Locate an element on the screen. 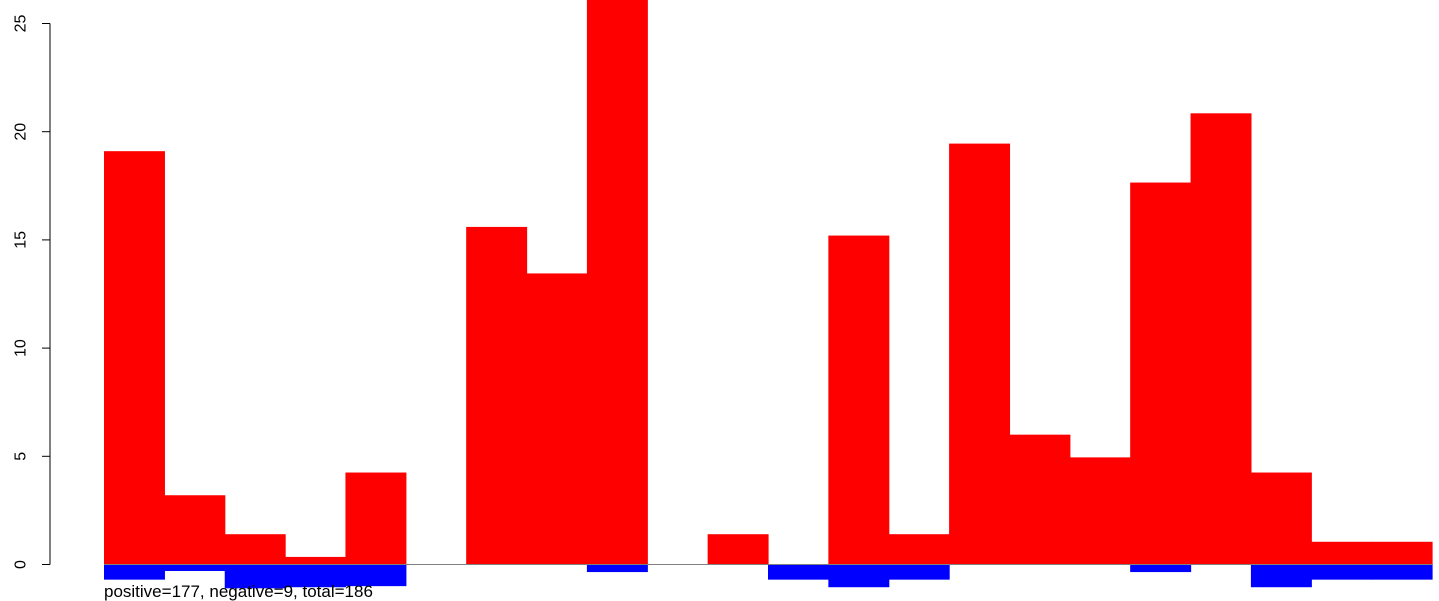 This screenshot has width=1439, height=601. y-tick-label-15: 15 is located at coordinates (21, 240).